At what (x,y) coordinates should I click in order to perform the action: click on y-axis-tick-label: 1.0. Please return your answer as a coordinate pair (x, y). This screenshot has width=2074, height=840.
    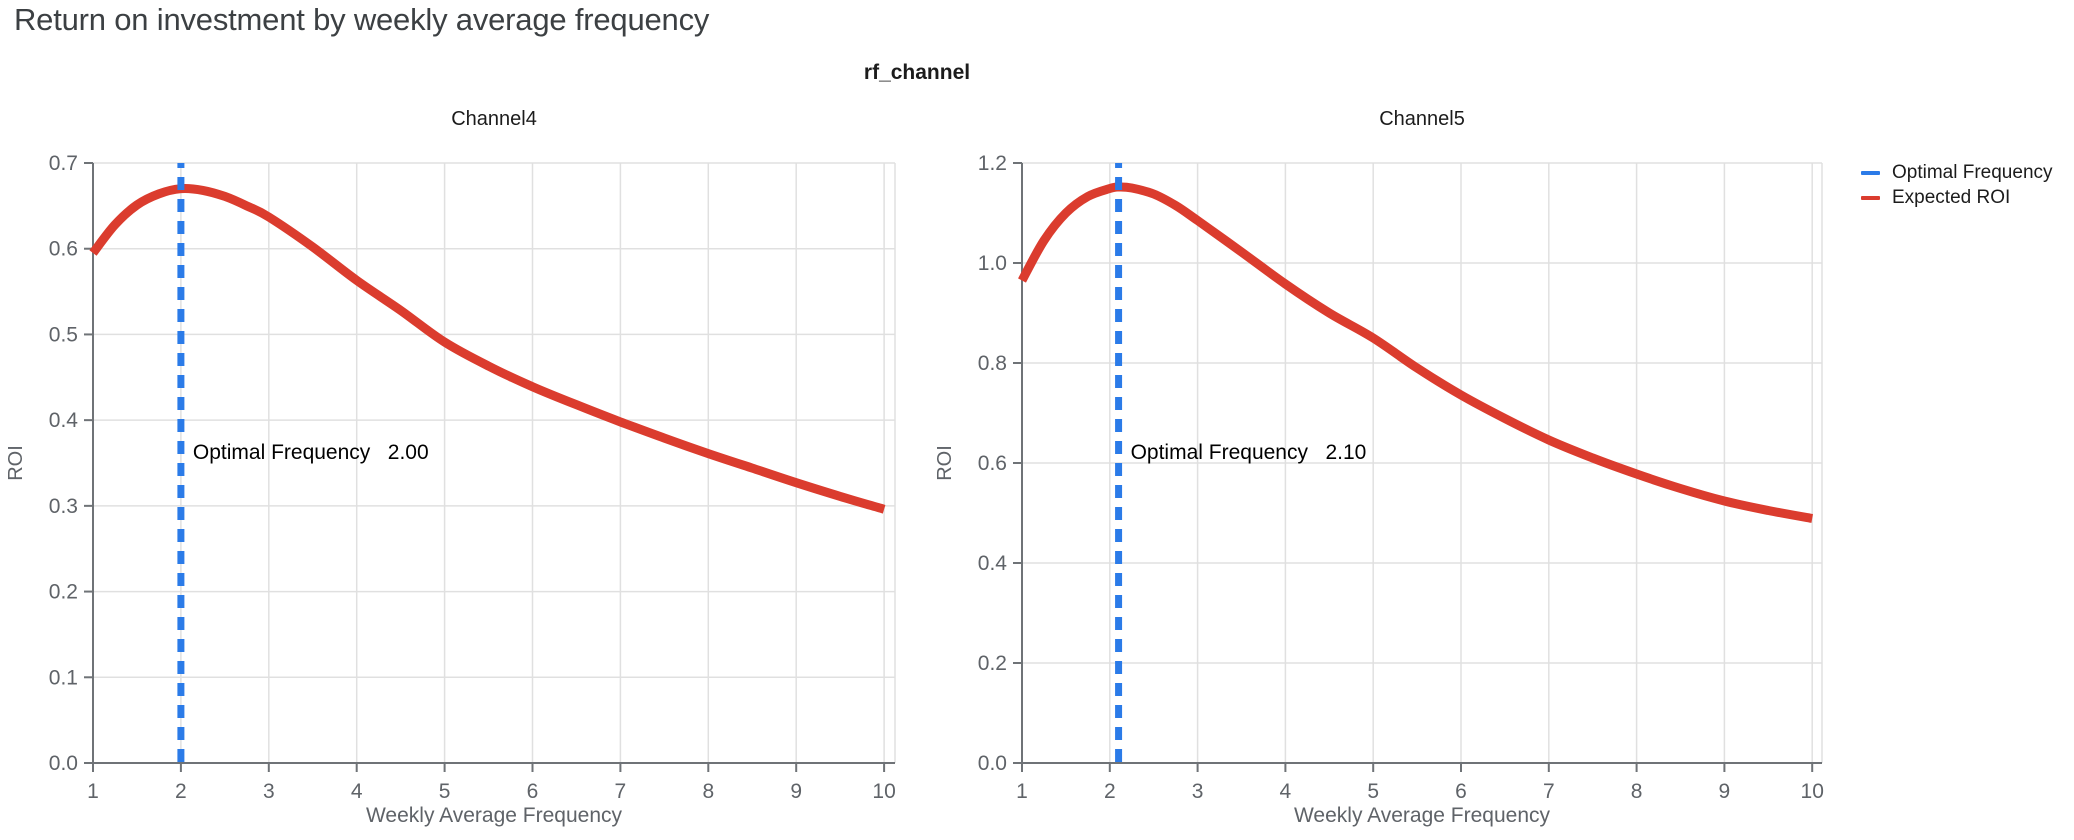
    Looking at the image, I should click on (992, 263).